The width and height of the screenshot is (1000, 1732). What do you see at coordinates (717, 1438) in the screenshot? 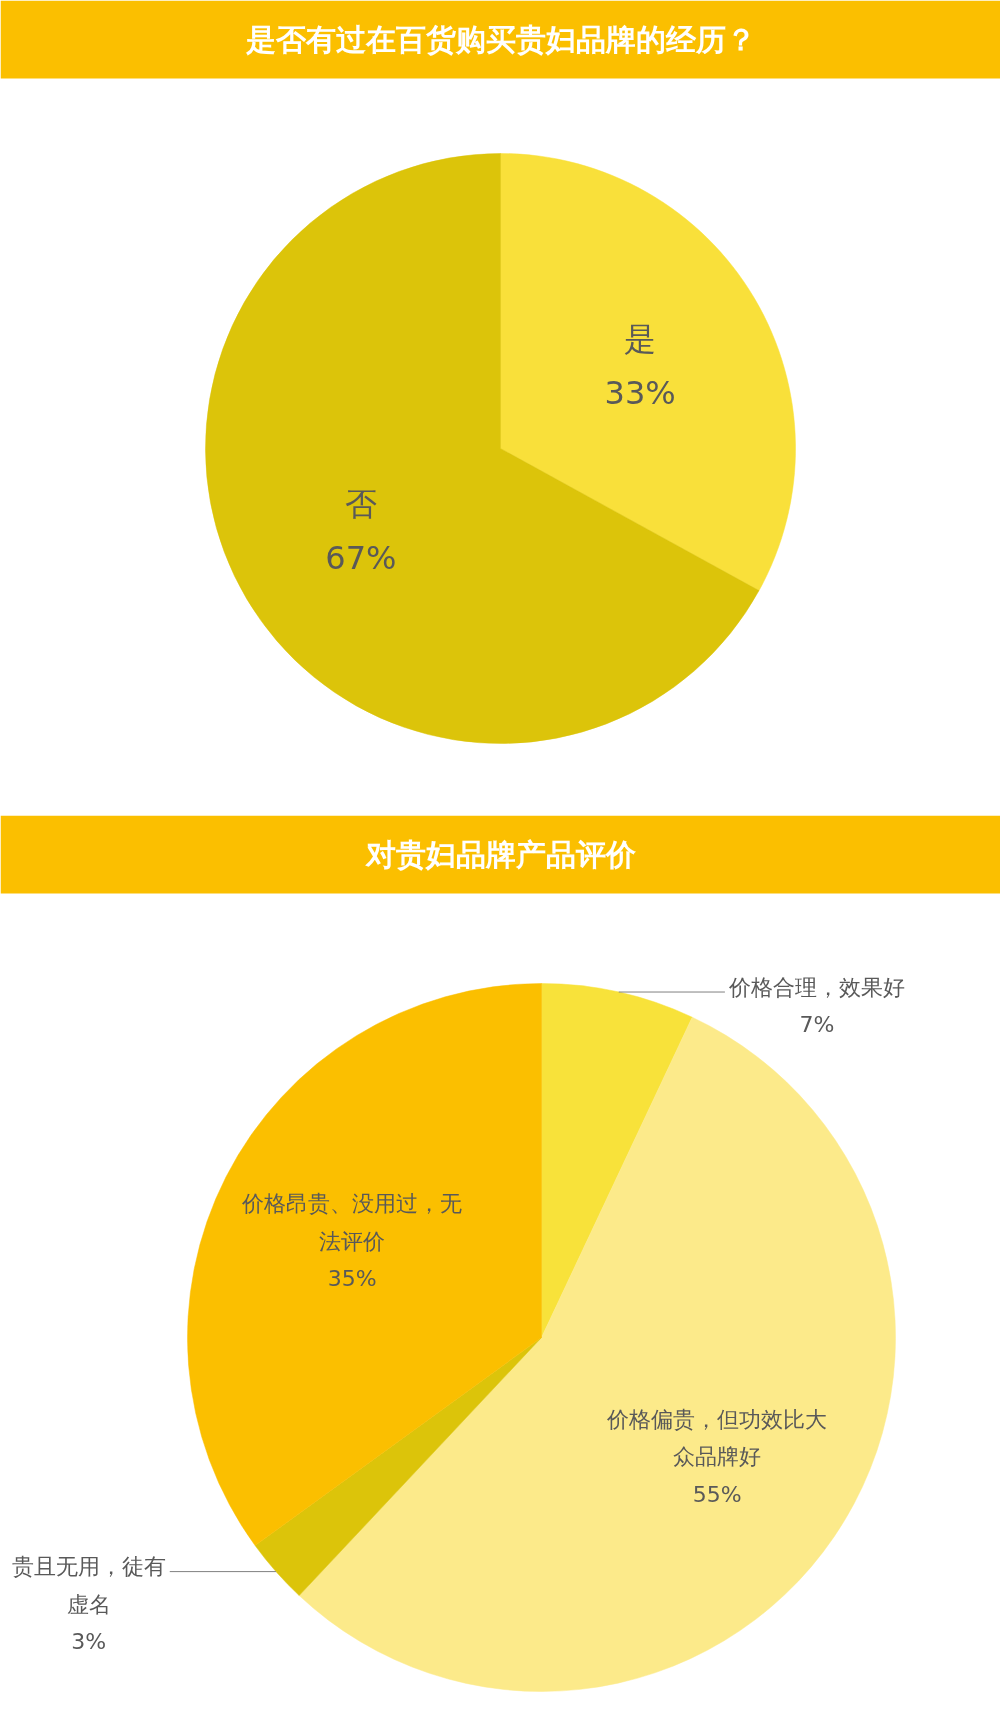
I see `slice-label: 价格偏贵，但功效比大众品牌好` at bounding box center [717, 1438].